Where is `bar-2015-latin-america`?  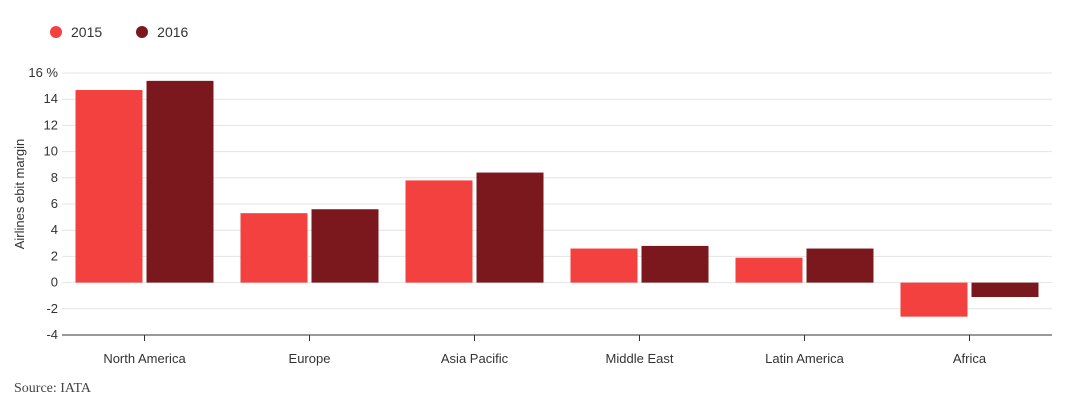 bar-2015-latin-america is located at coordinates (769, 270).